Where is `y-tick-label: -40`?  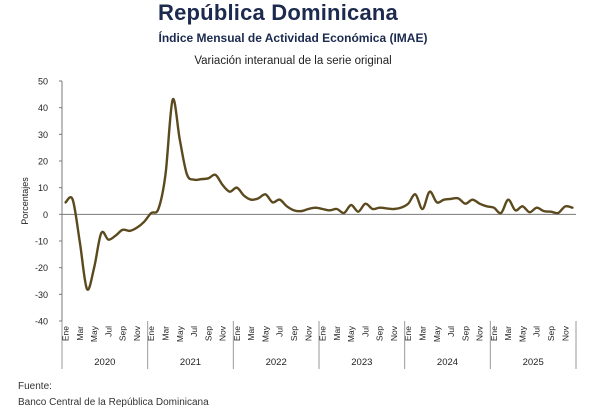 y-tick-label: -40 is located at coordinates (41, 322).